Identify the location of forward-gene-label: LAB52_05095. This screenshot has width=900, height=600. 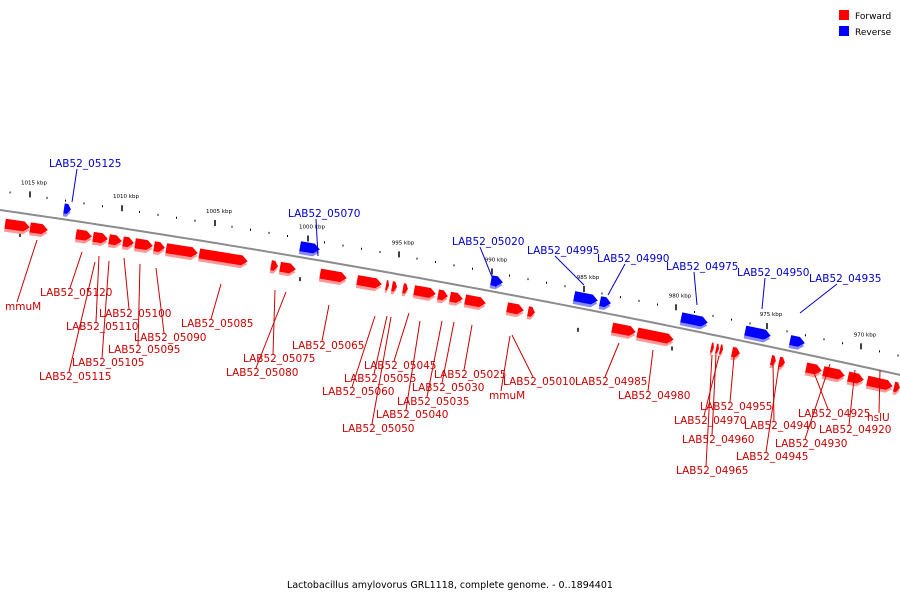
(144, 350).